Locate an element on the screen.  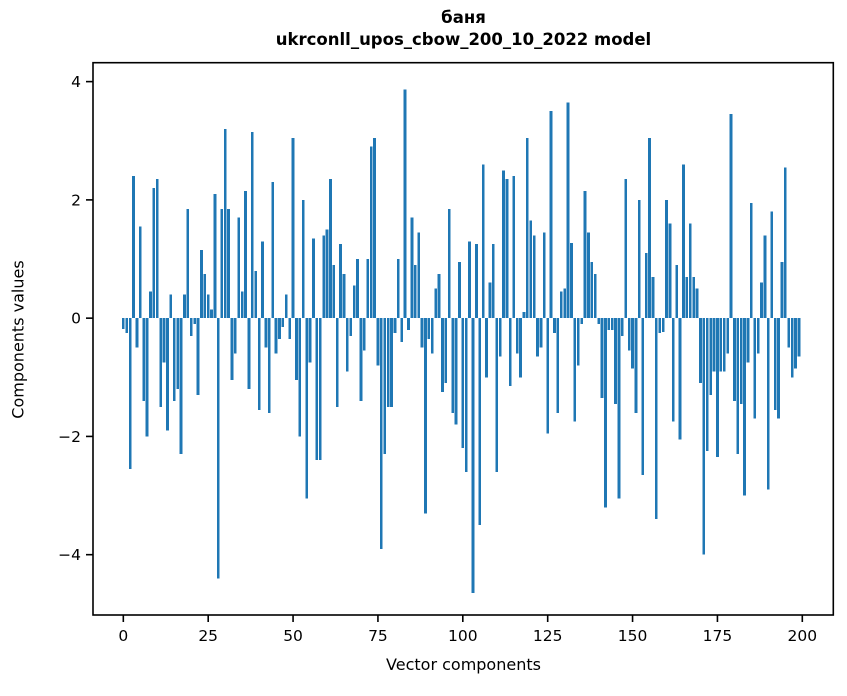
x-tick-label: 175 is located at coordinates (718, 636).